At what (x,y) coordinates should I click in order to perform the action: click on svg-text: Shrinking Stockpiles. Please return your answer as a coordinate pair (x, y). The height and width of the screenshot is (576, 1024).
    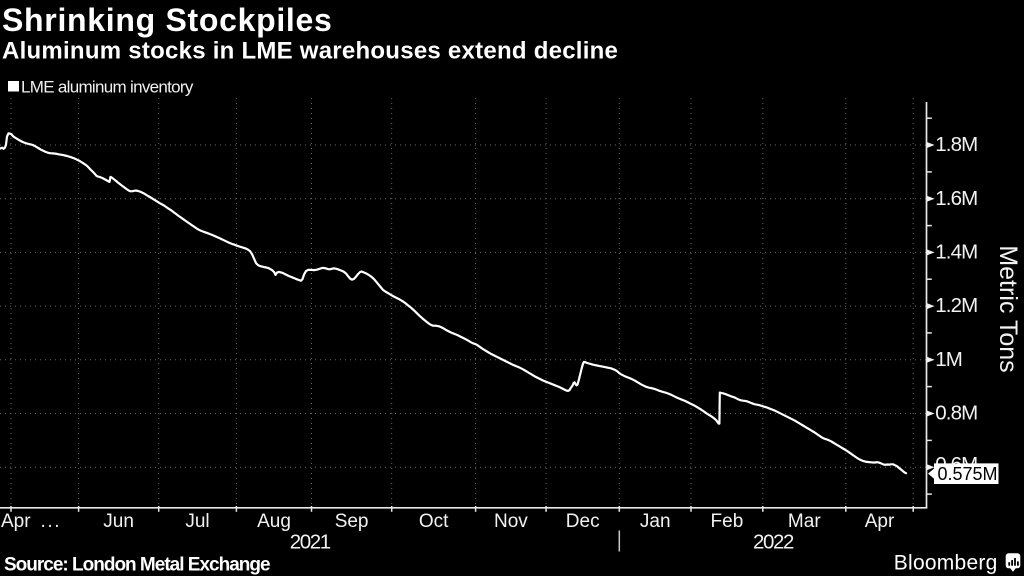
    Looking at the image, I should click on (167, 20).